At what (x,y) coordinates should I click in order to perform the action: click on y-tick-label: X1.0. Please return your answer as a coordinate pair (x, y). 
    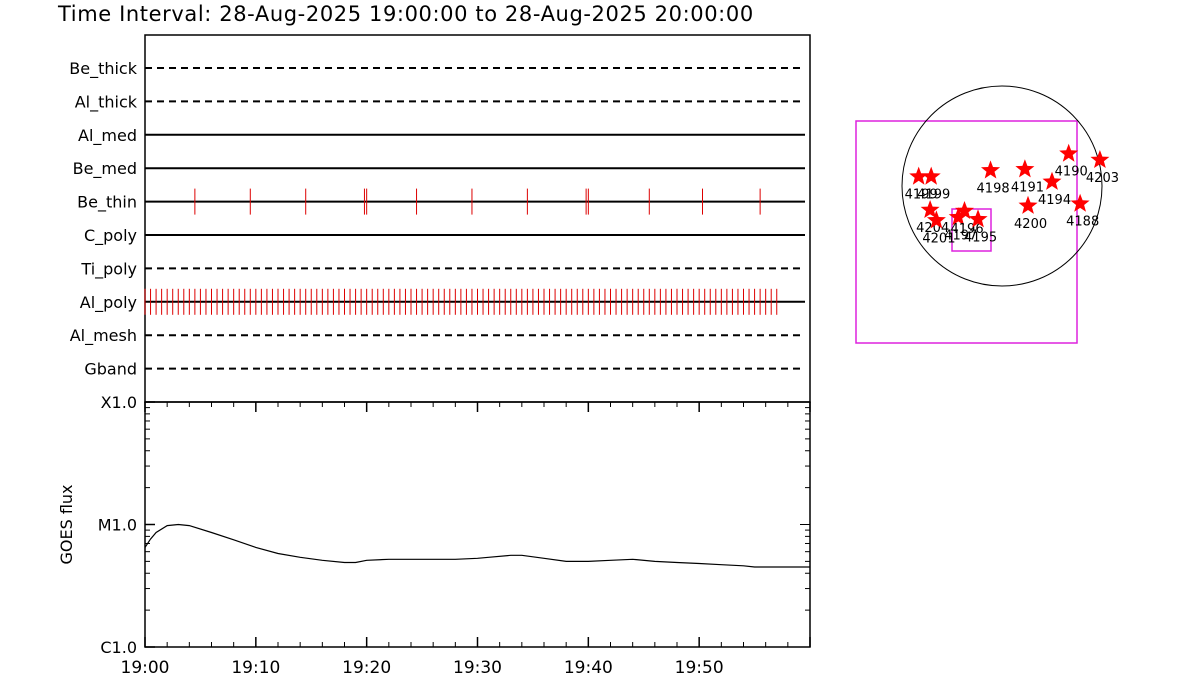
    Looking at the image, I should click on (119, 402).